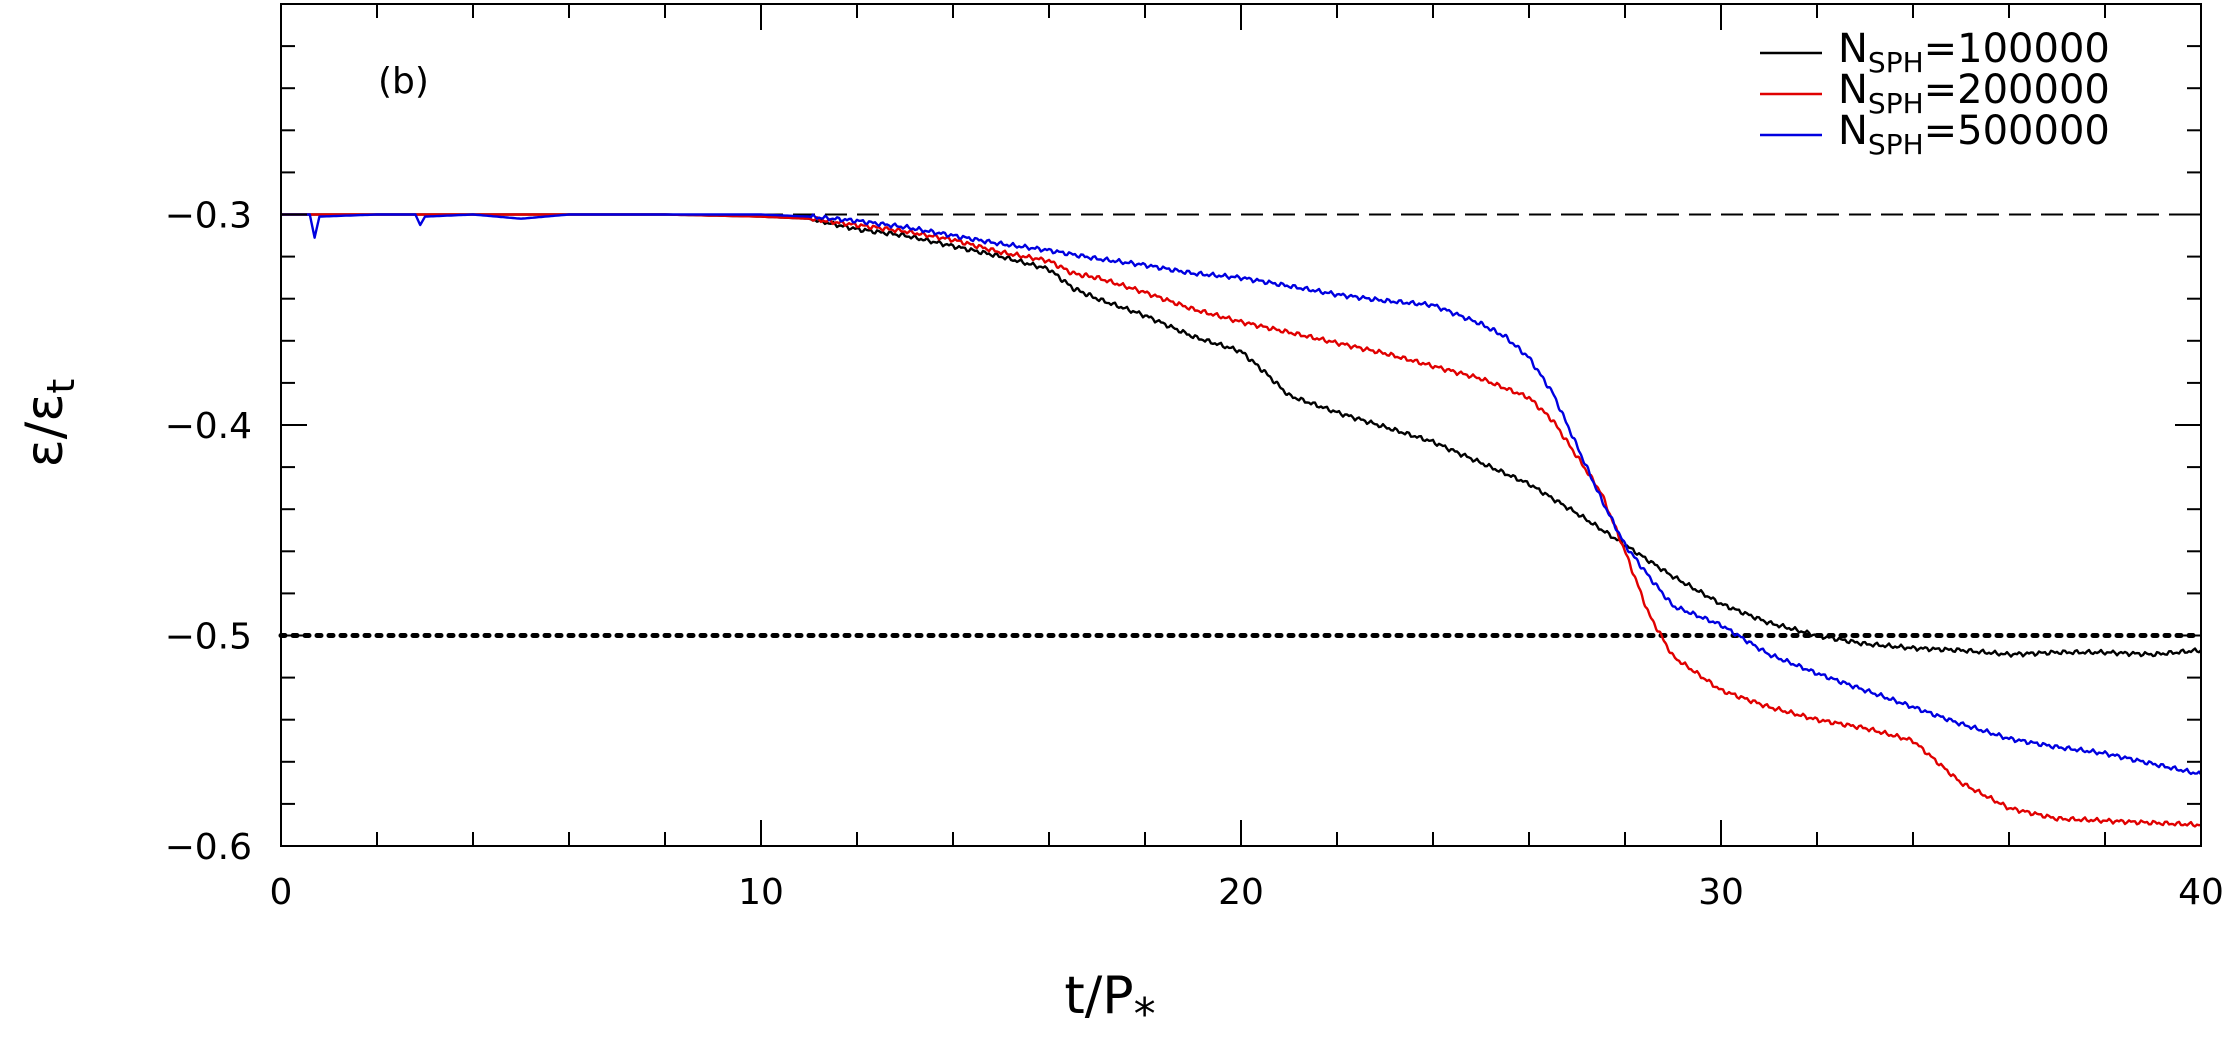 The width and height of the screenshot is (2229, 1042). Describe the element at coordinates (1974, 93) in the screenshot. I see `legend-entry-2: NSPH=200000` at that location.